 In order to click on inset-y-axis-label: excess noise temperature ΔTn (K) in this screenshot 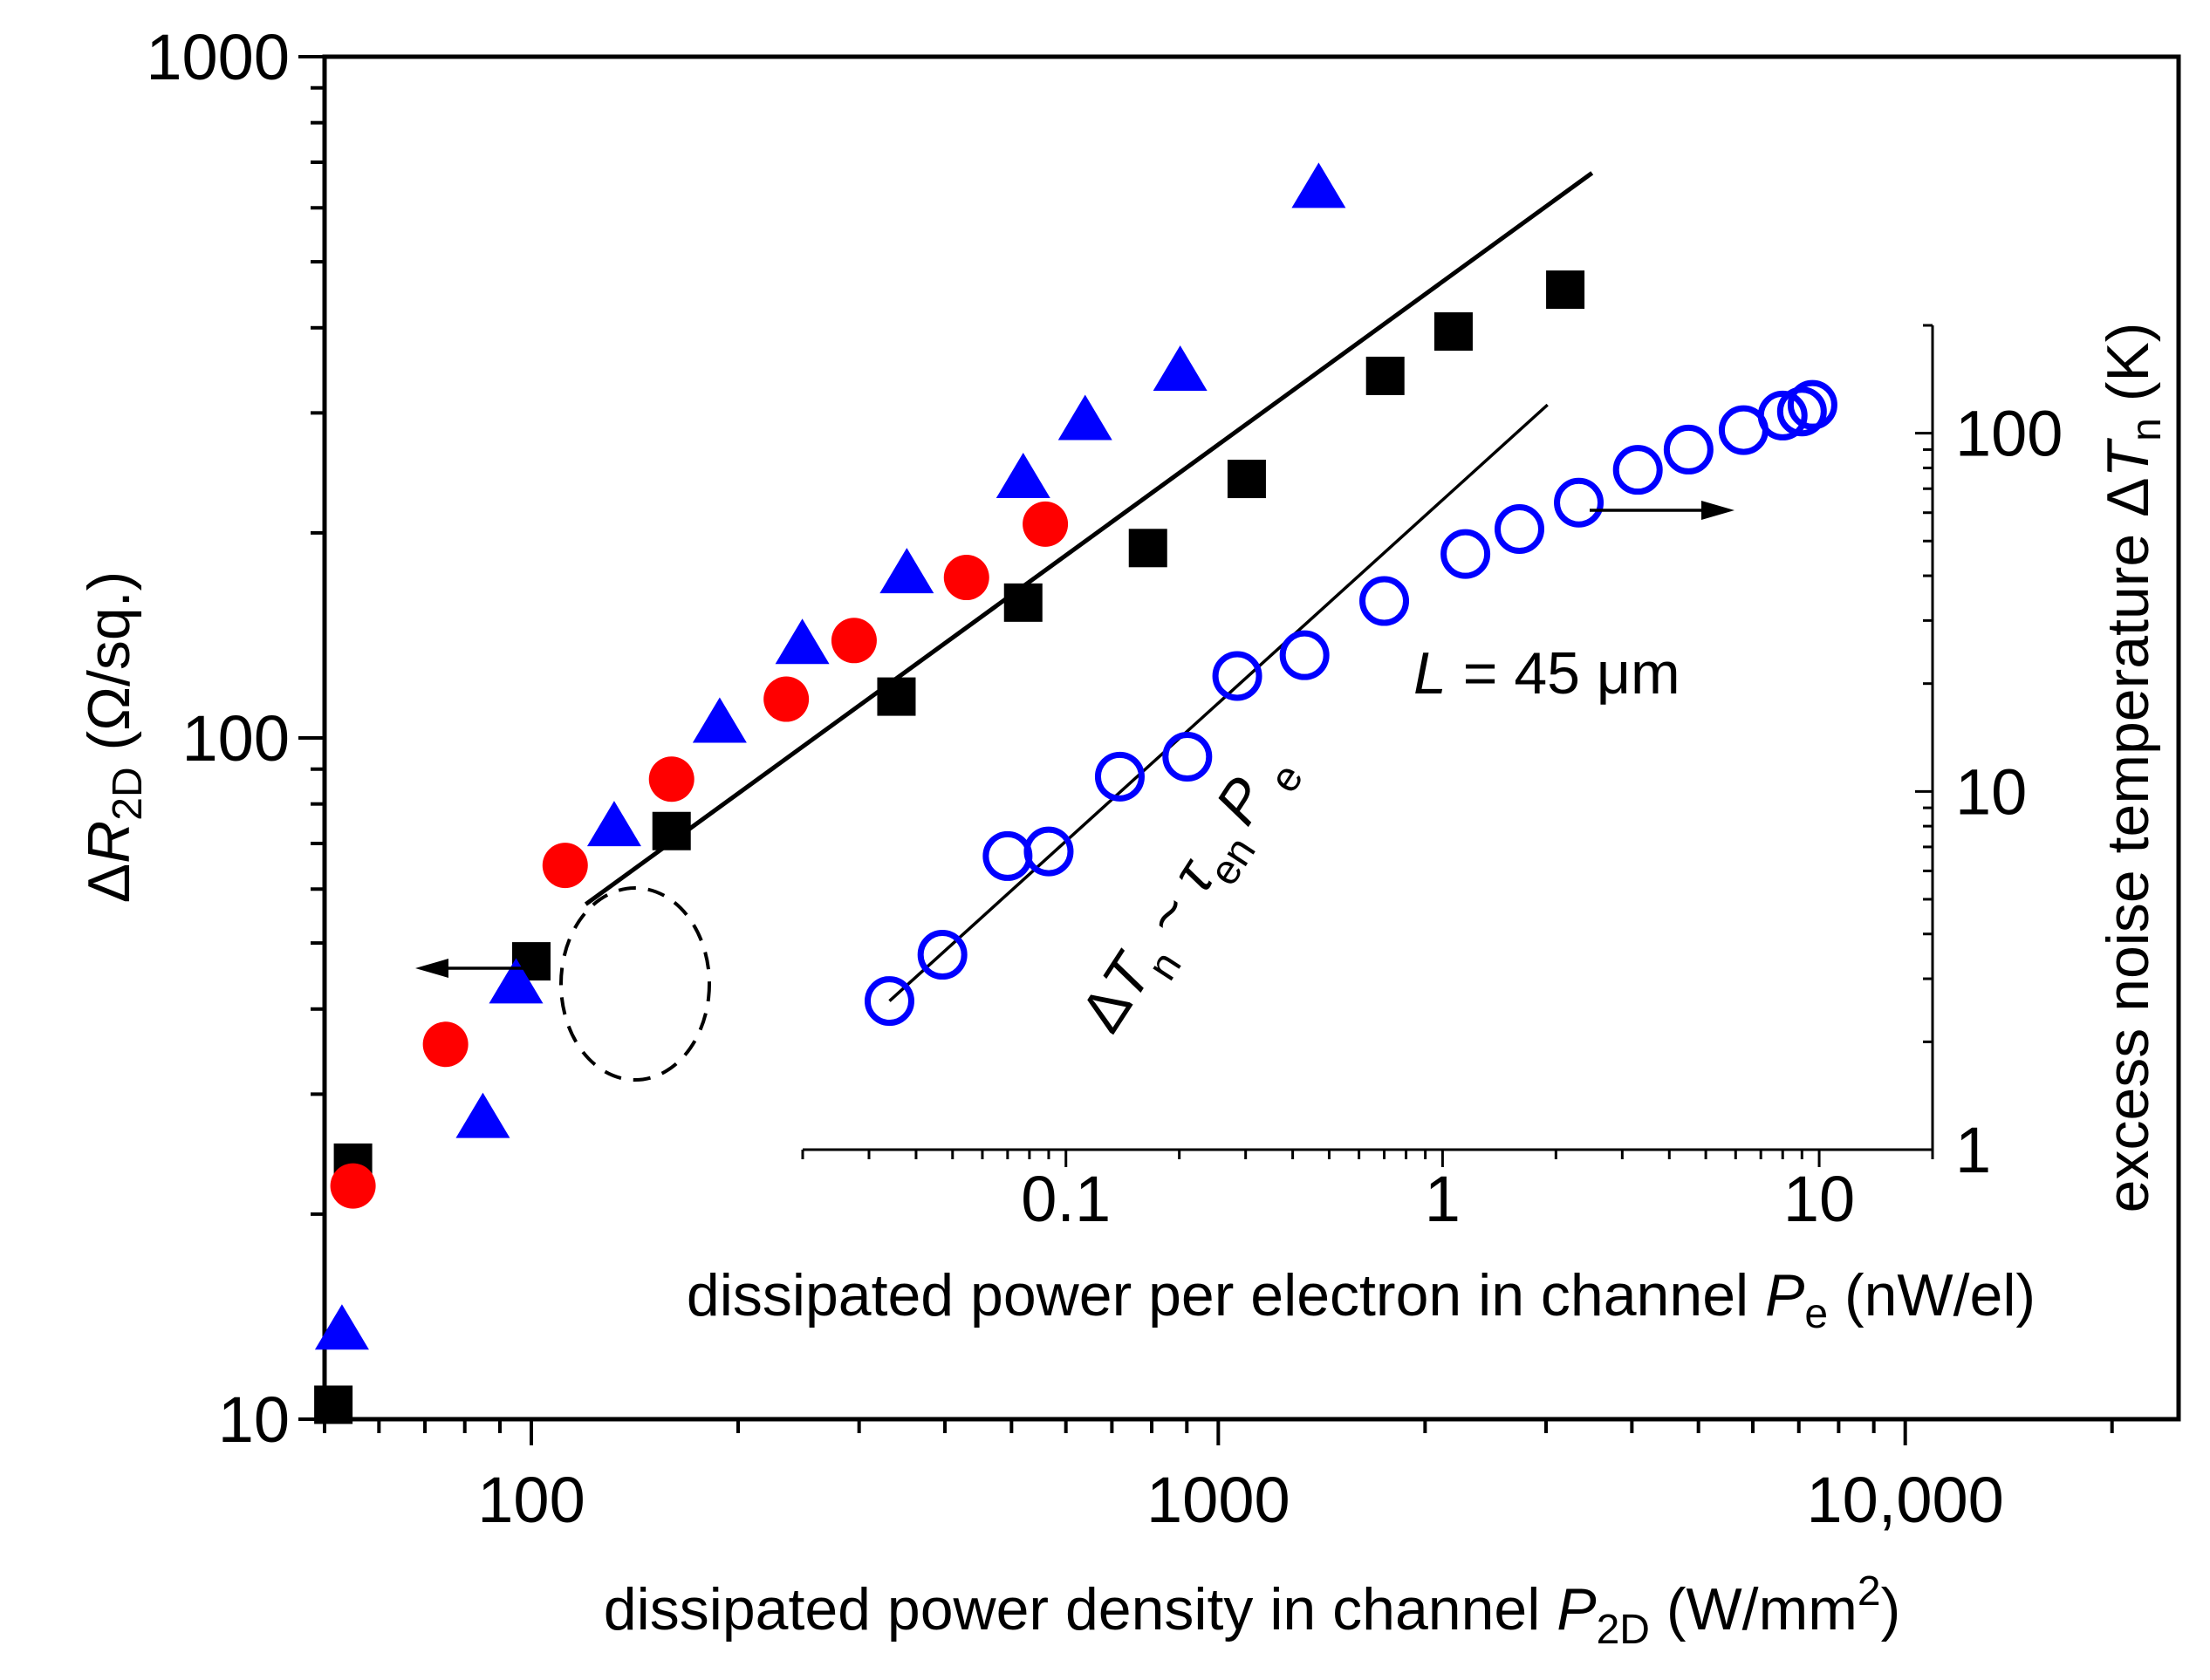, I will do `click(2132, 768)`.